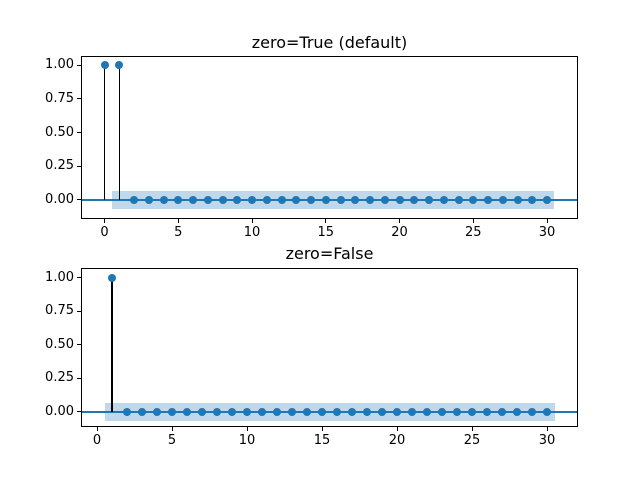 The image size is (640, 480). Describe the element at coordinates (329, 42) in the screenshot. I see `plot-title-zero-true: zero=True (default)` at that location.